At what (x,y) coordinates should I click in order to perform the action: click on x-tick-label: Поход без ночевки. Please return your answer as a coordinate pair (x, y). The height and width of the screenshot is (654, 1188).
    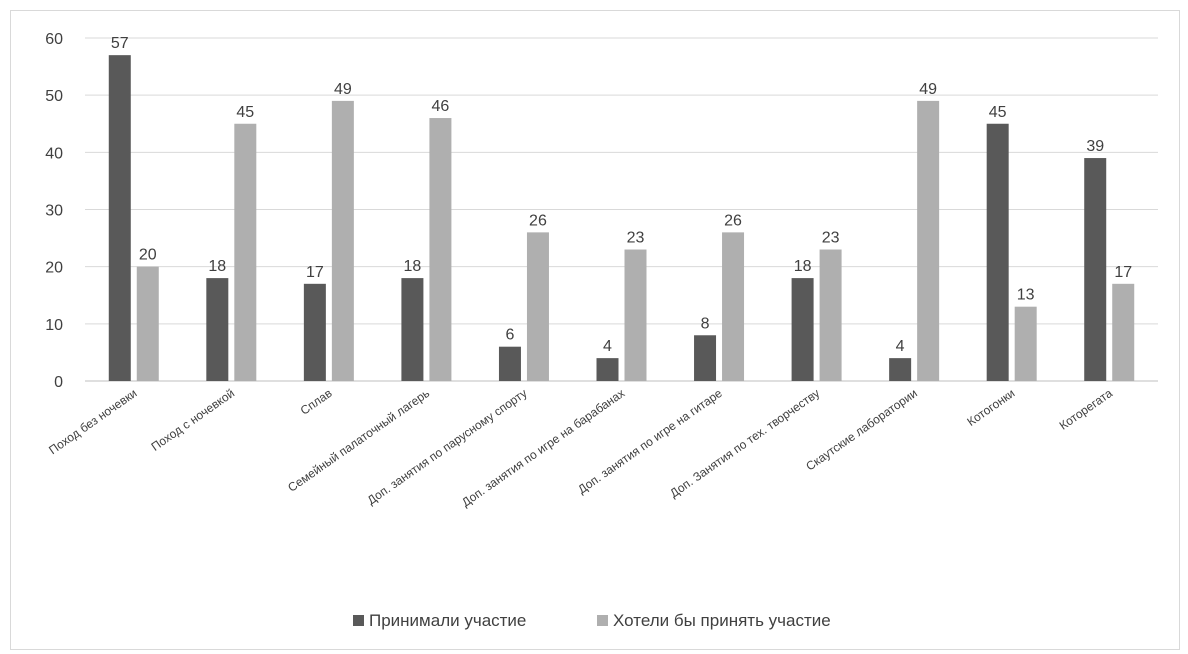
    Looking at the image, I should click on (92, 421).